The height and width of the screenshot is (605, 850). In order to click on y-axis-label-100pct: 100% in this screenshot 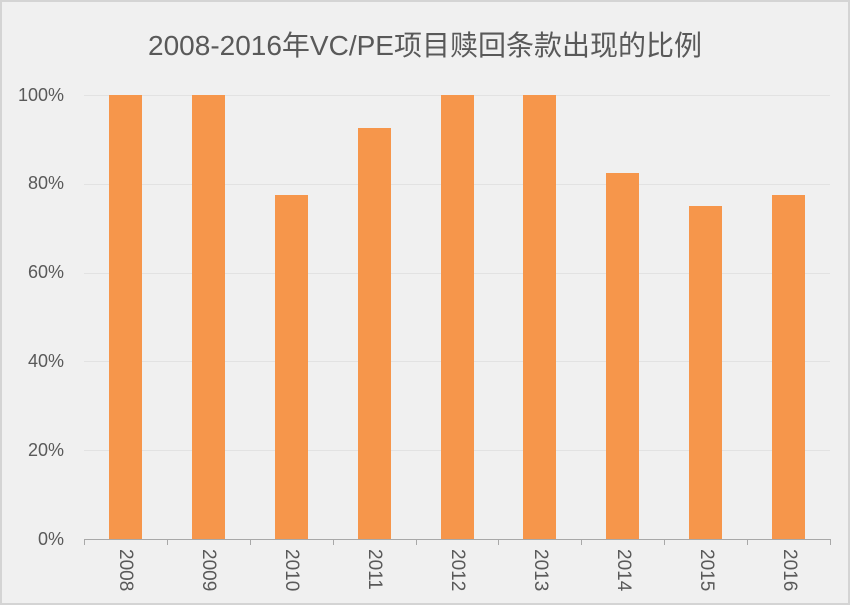, I will do `click(40, 95)`.